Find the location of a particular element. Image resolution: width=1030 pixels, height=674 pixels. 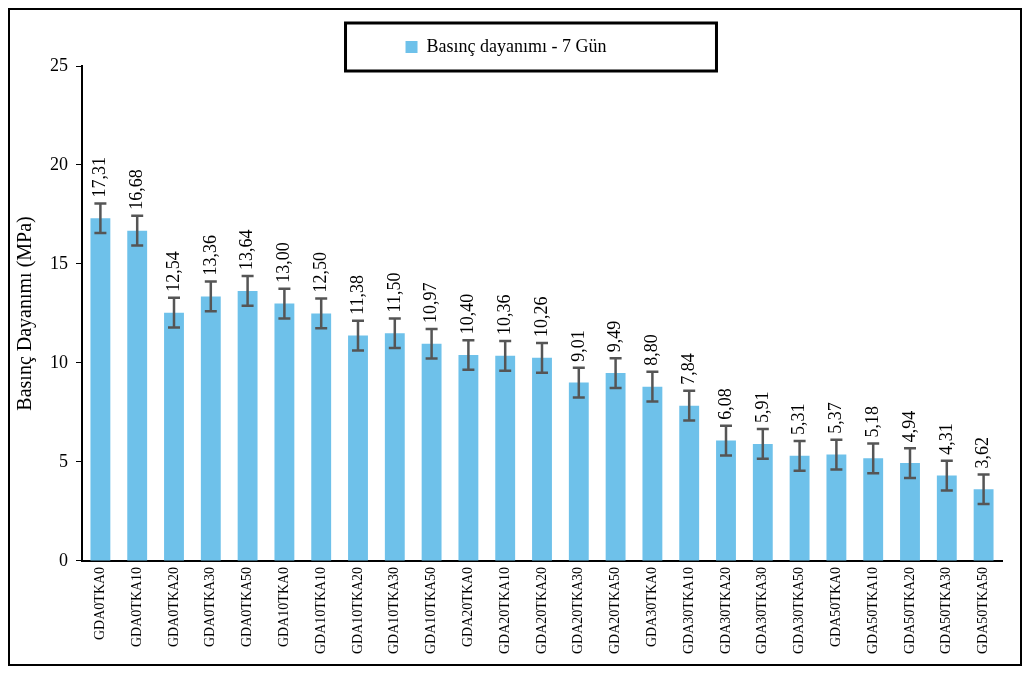

data-label: 11,38 is located at coordinates (356, 294).